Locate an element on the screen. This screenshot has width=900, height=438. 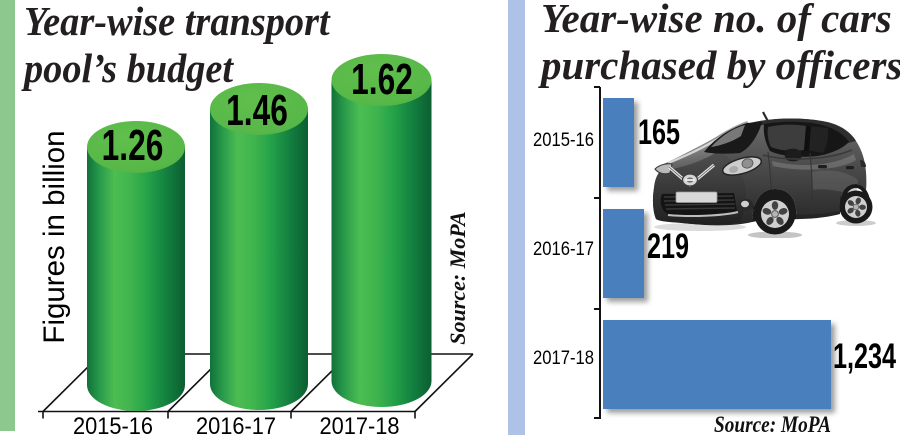
svg-text: Figures in billion is located at coordinates (54, 236).